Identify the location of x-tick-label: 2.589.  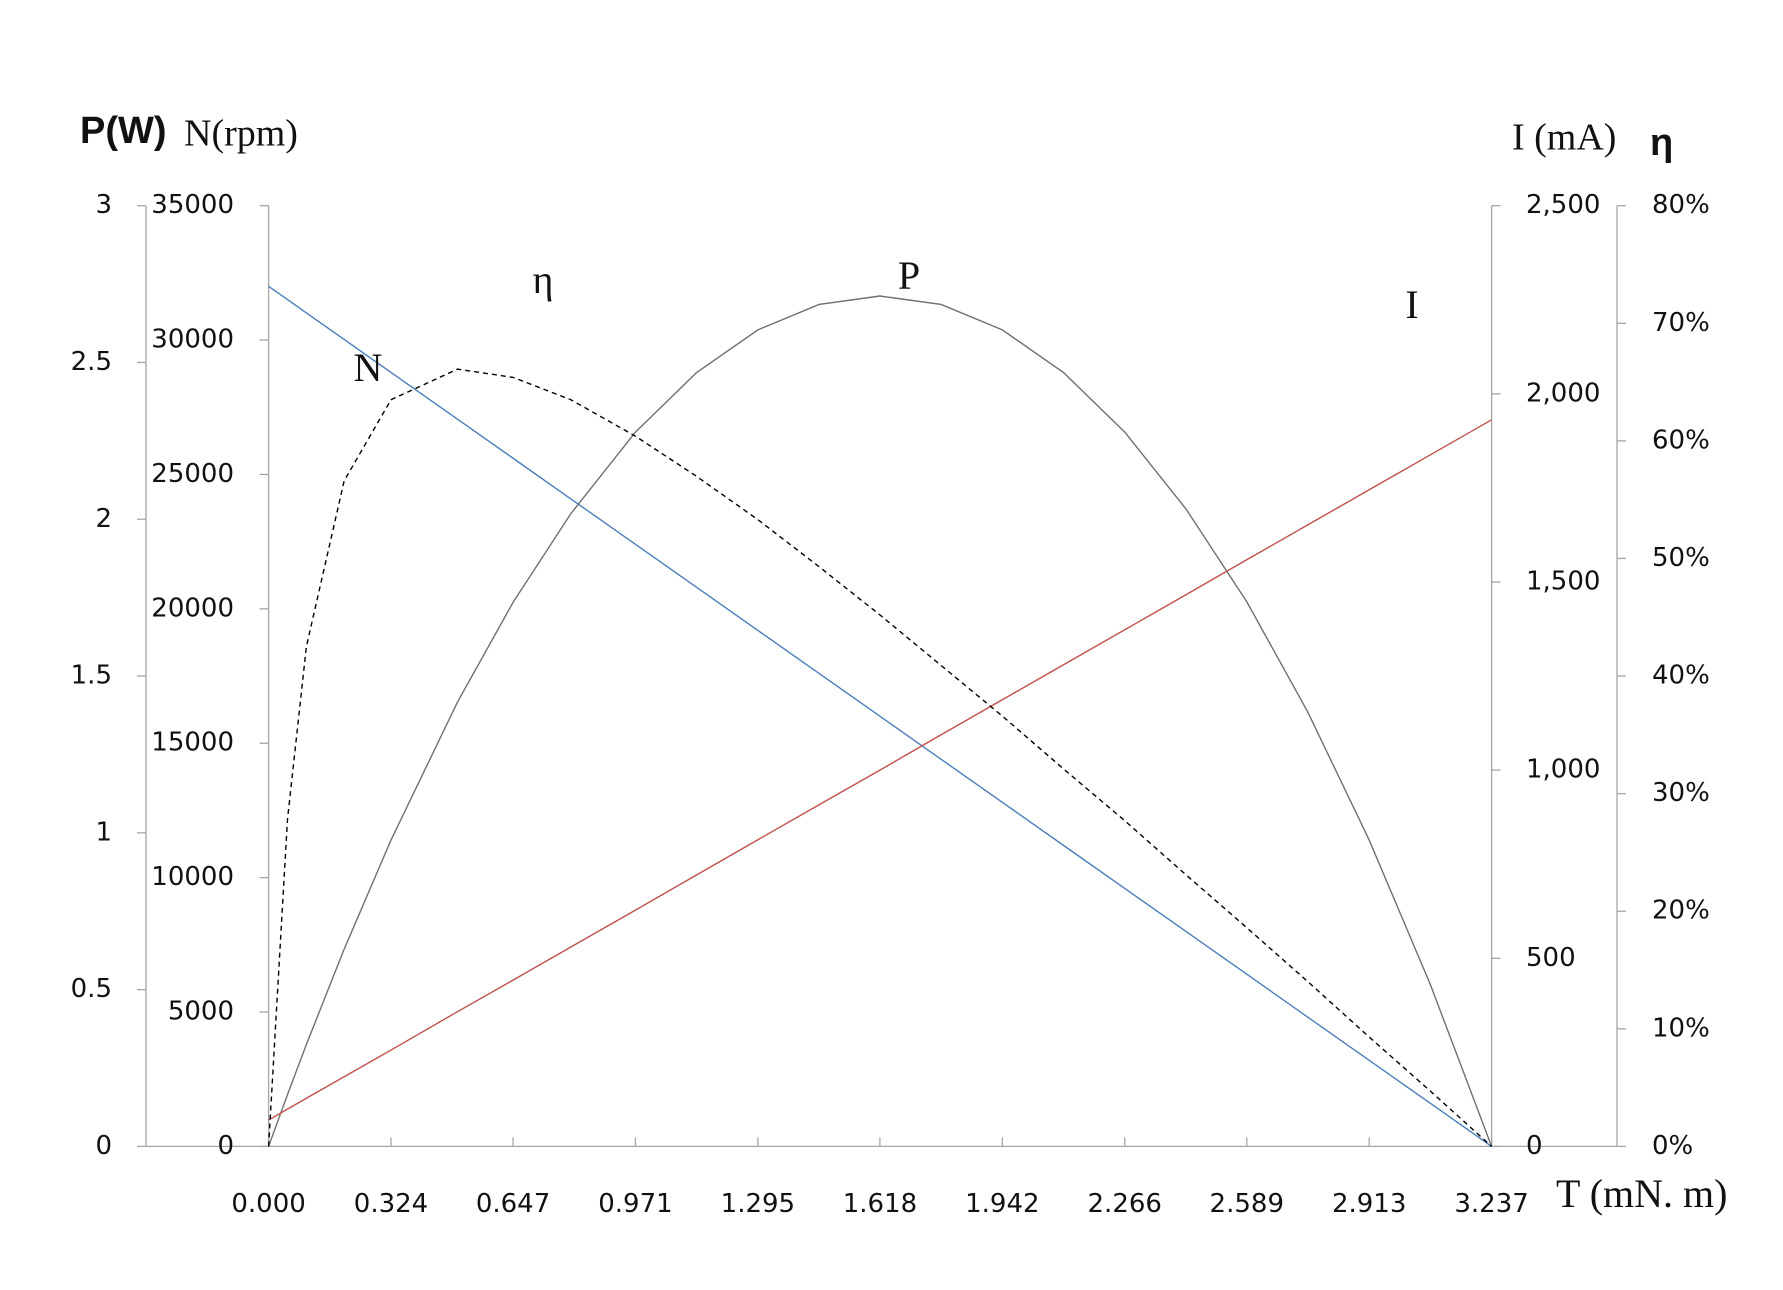
(1247, 1204).